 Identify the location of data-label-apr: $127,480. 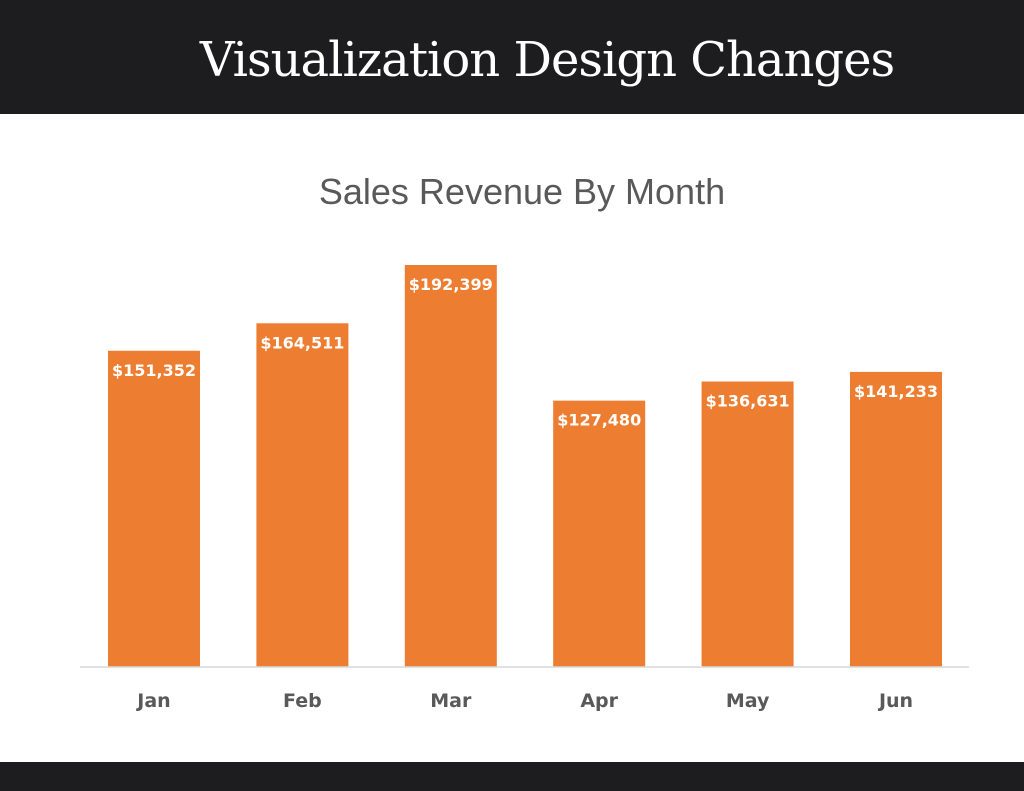
(599, 420).